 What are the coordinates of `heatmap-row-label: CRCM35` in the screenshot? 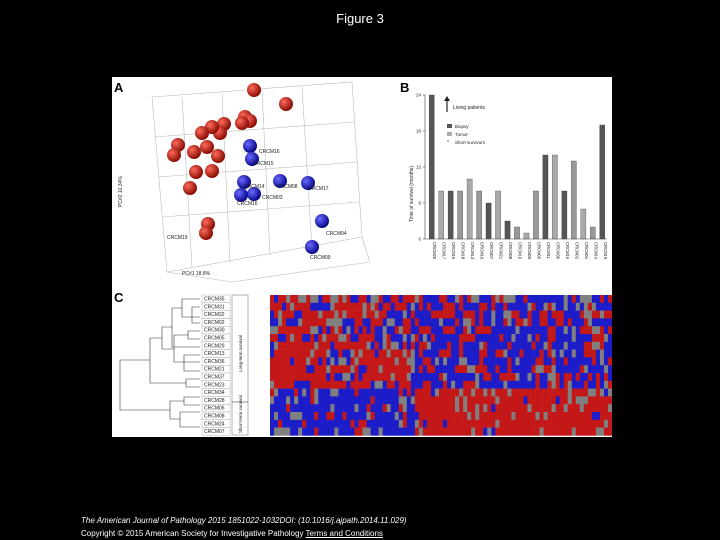 It's located at (214, 300).